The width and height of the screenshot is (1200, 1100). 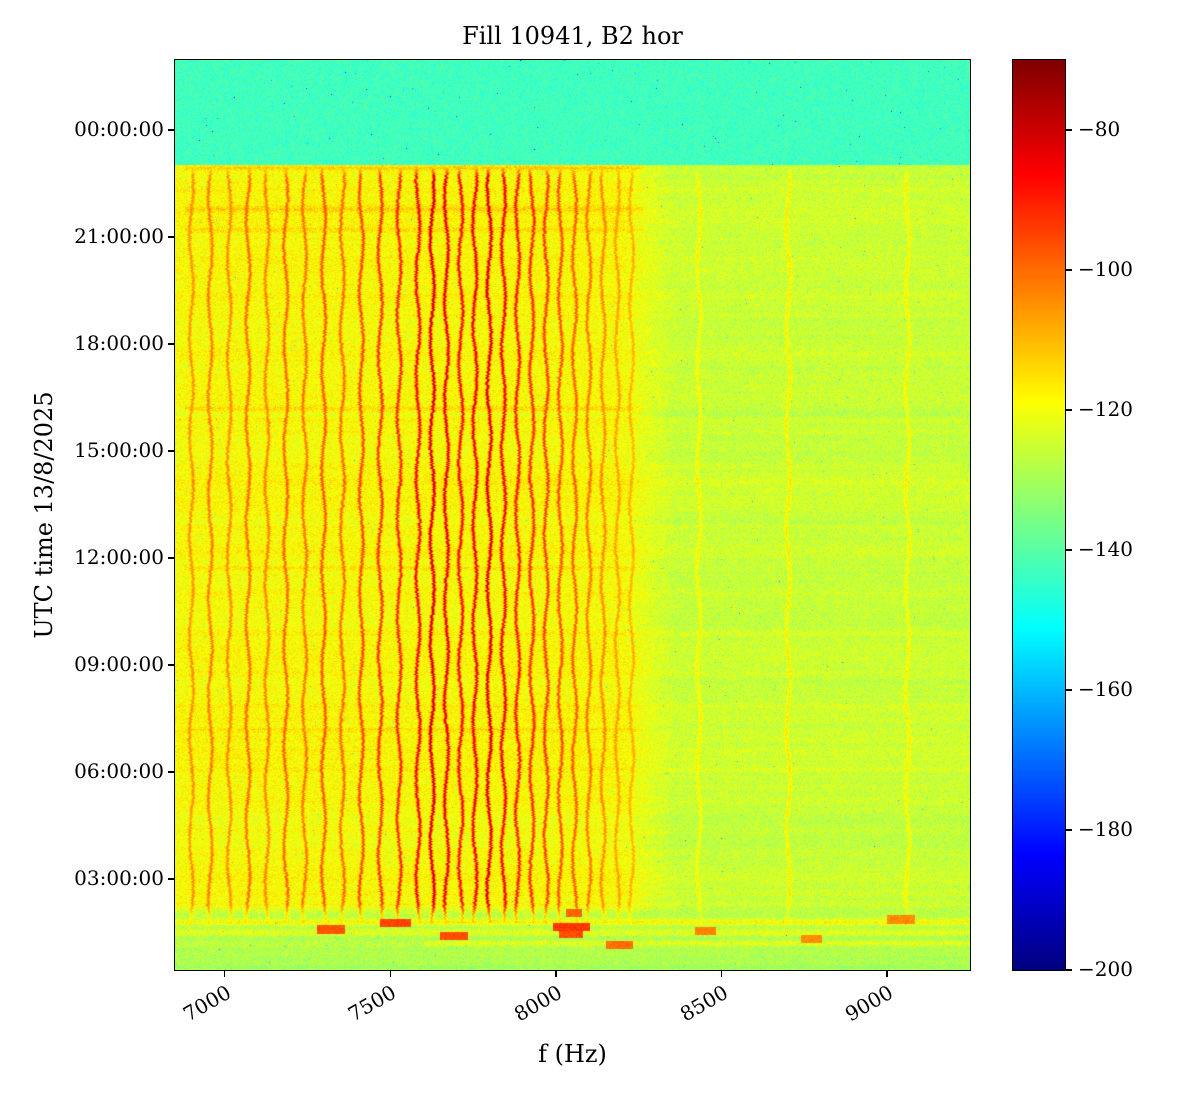 I want to click on y-tick-label: 03:00:00, so click(x=119, y=878).